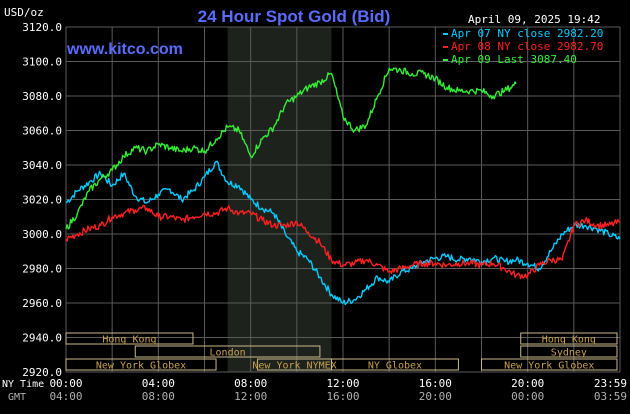 This screenshot has height=414, width=630. Describe the element at coordinates (342, 383) in the screenshot. I see `x-tick-ny: 12:00` at that location.